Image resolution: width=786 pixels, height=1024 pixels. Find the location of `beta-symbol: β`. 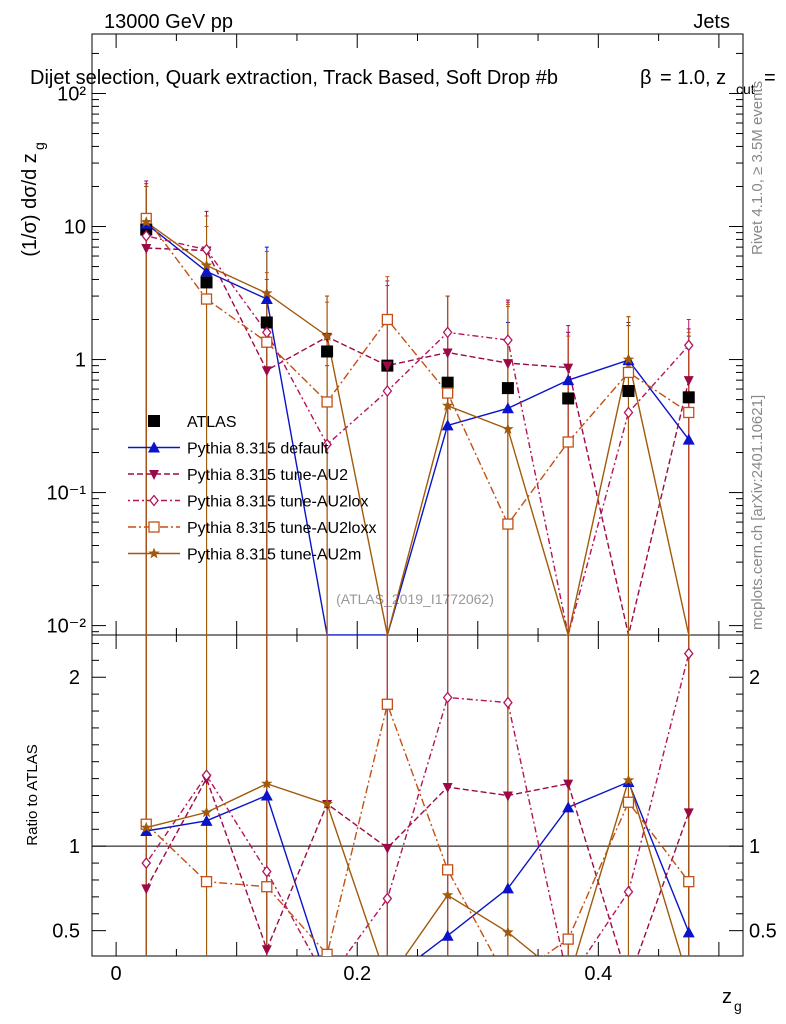

beta-symbol: β is located at coordinates (646, 78).